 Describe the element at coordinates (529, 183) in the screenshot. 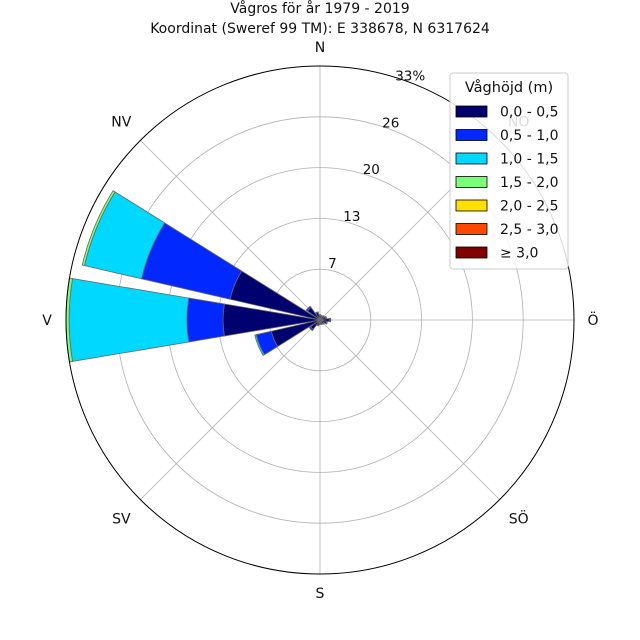

I see `legend-label-4: 1,5 - 2,0` at that location.